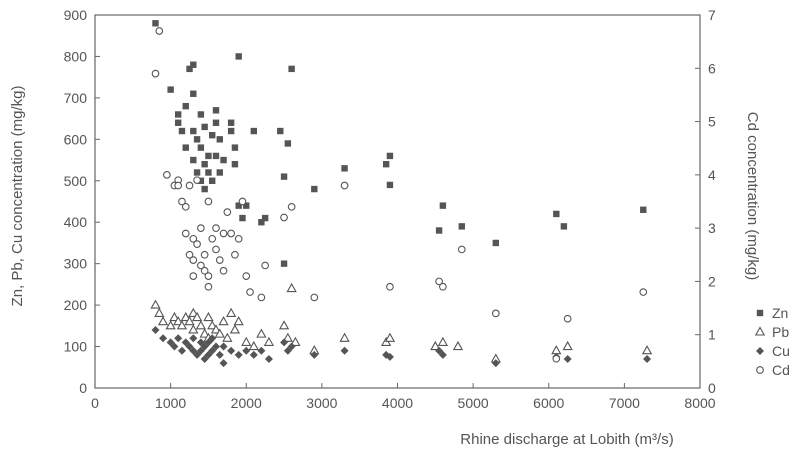 This screenshot has height=452, width=802. Describe the element at coordinates (246, 403) in the screenshot. I see `x-tick-label: 2000` at that location.